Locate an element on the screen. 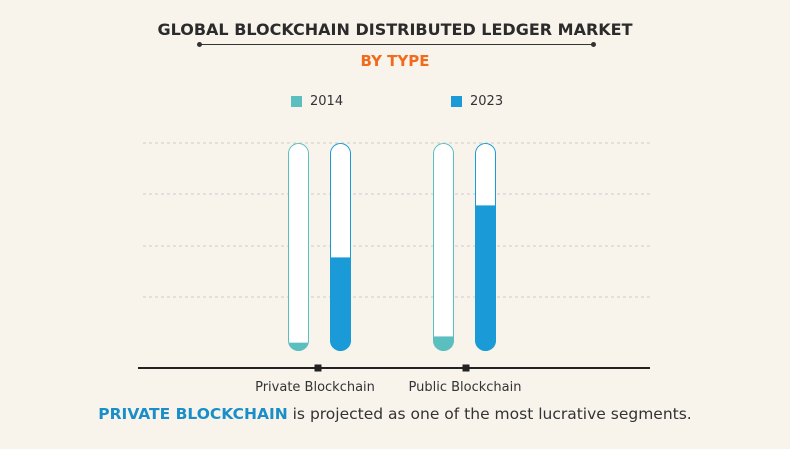 The image size is (790, 449). chart-subtitle: BY TYPE is located at coordinates (395, 61).